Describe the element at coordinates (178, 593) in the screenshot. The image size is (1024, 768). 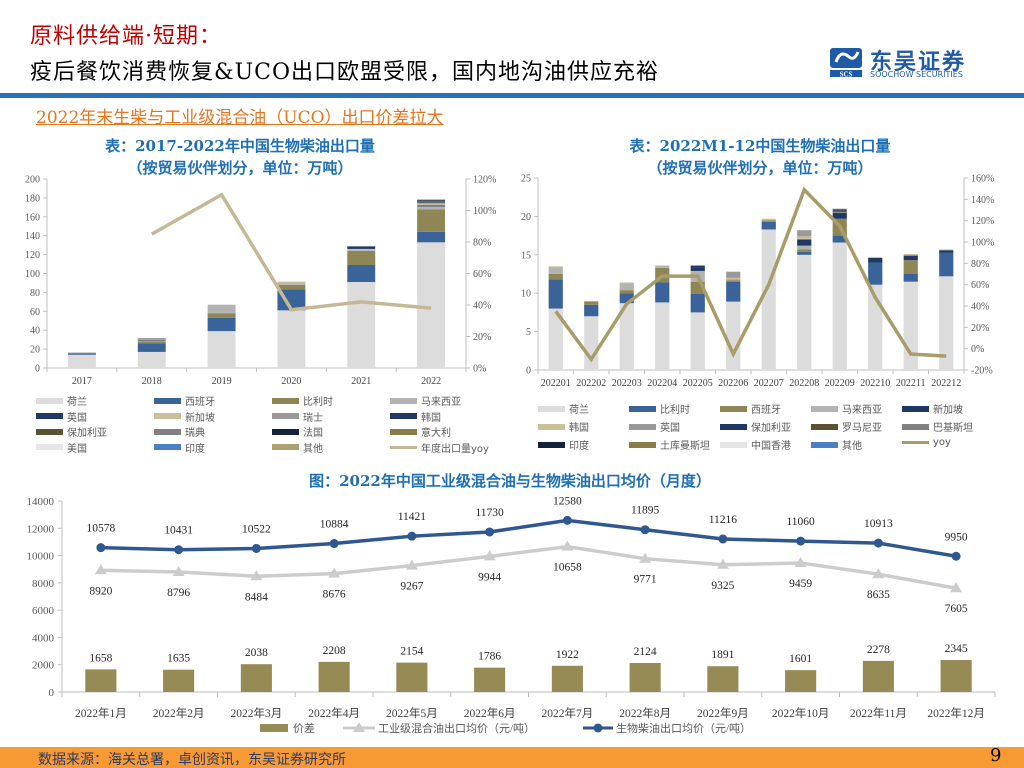
I see `industrial-price-label: 8796` at that location.